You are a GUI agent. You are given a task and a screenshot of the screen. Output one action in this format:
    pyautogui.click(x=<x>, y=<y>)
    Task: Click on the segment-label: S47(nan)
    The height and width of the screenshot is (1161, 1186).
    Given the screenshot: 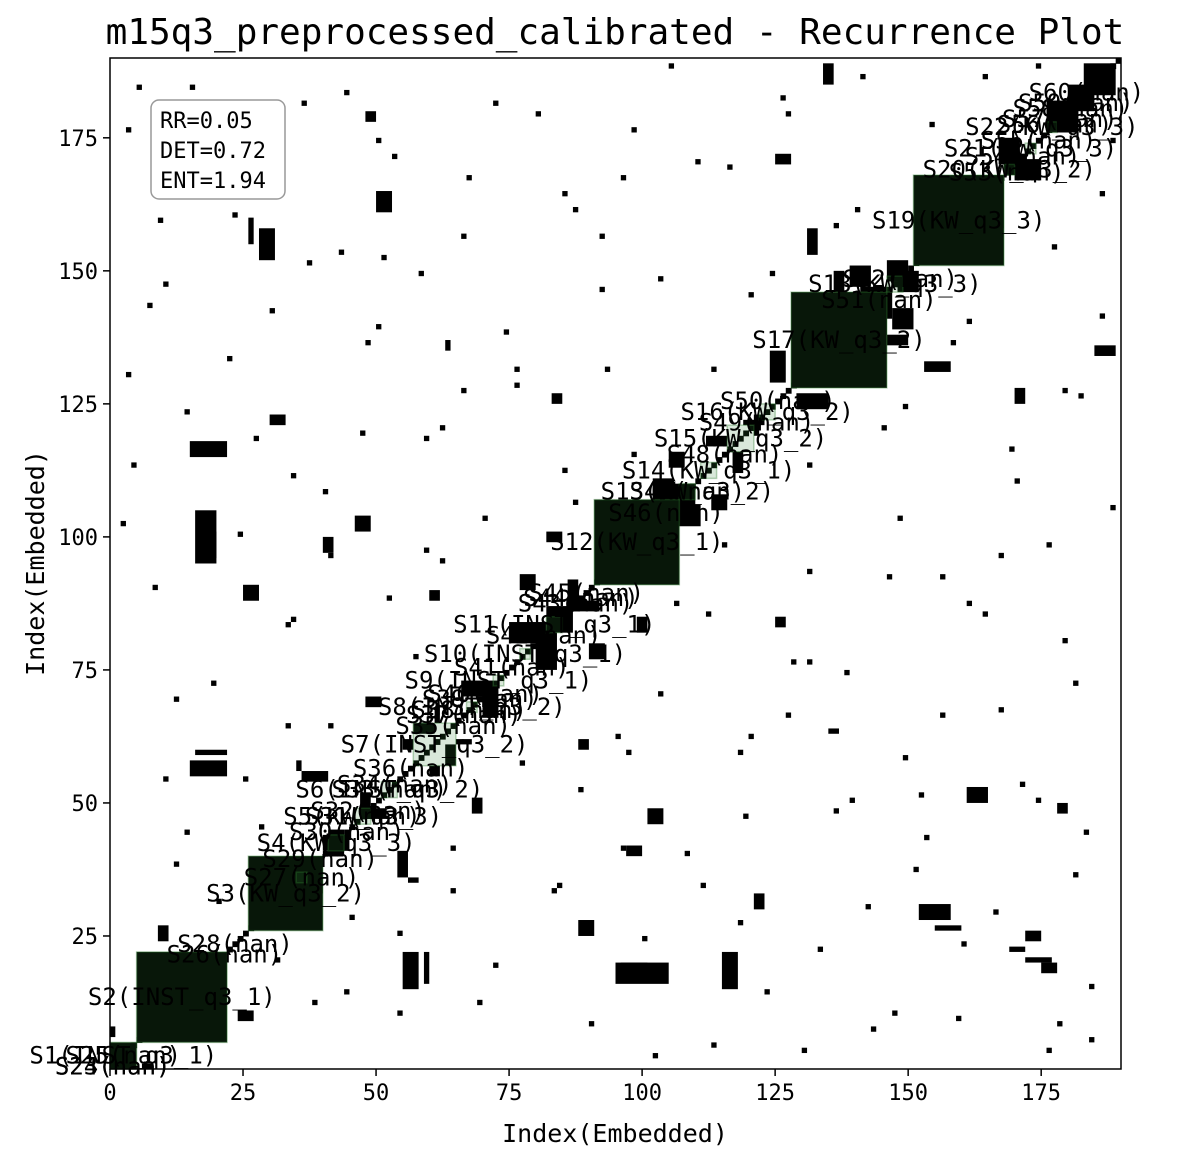 What is the action you would take?
    pyautogui.click(x=688, y=492)
    